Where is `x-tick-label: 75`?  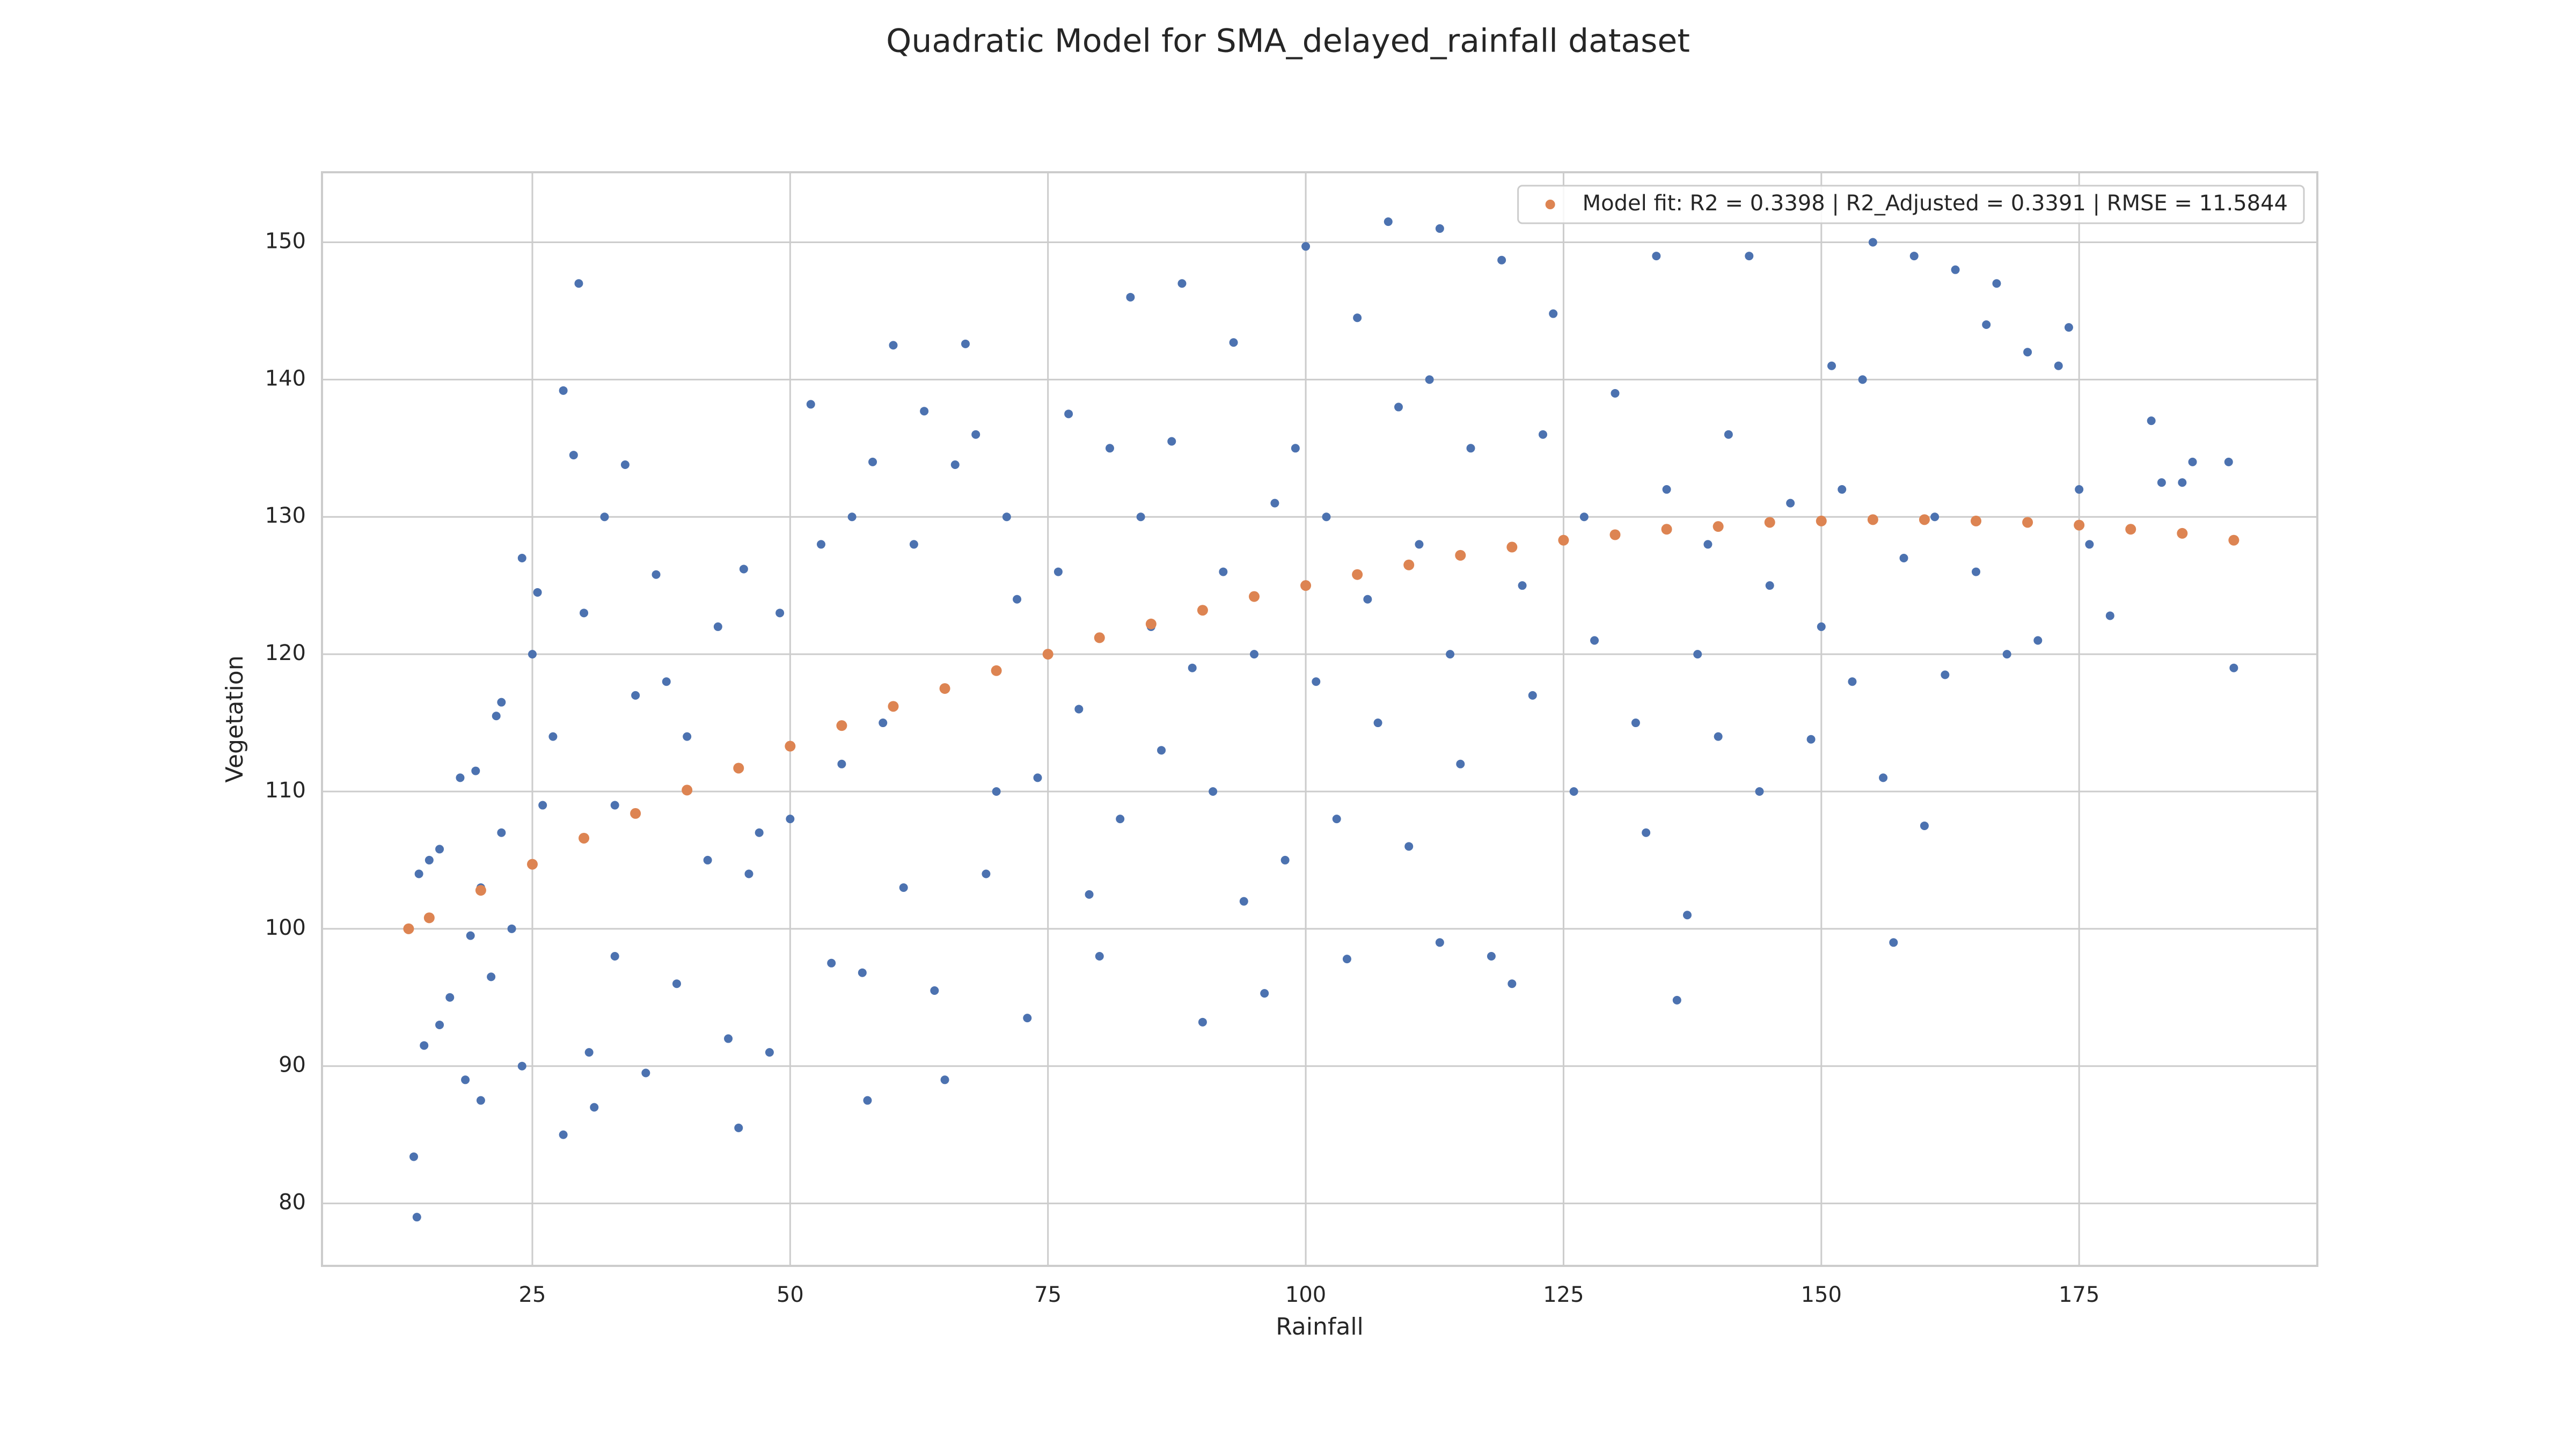 x-tick-label: 75 is located at coordinates (1048, 1295).